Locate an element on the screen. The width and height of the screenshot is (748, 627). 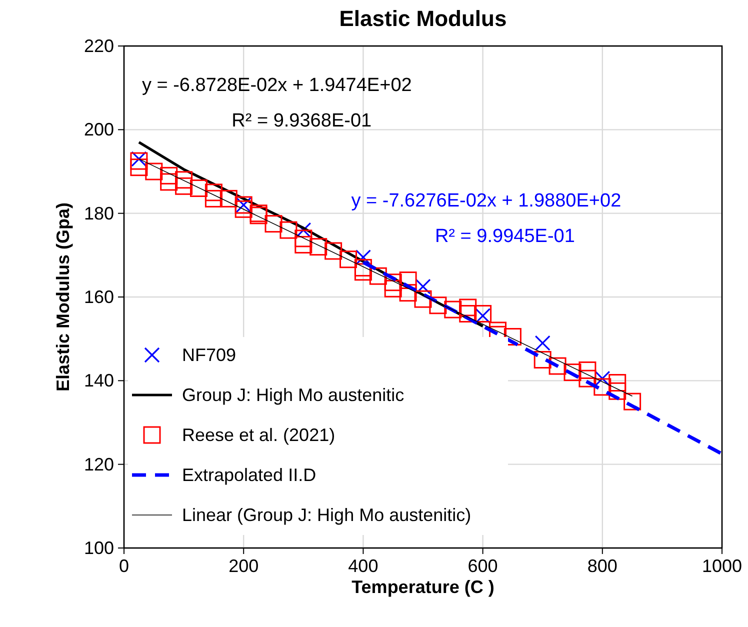
legend-label: NF709 is located at coordinates (209, 355).